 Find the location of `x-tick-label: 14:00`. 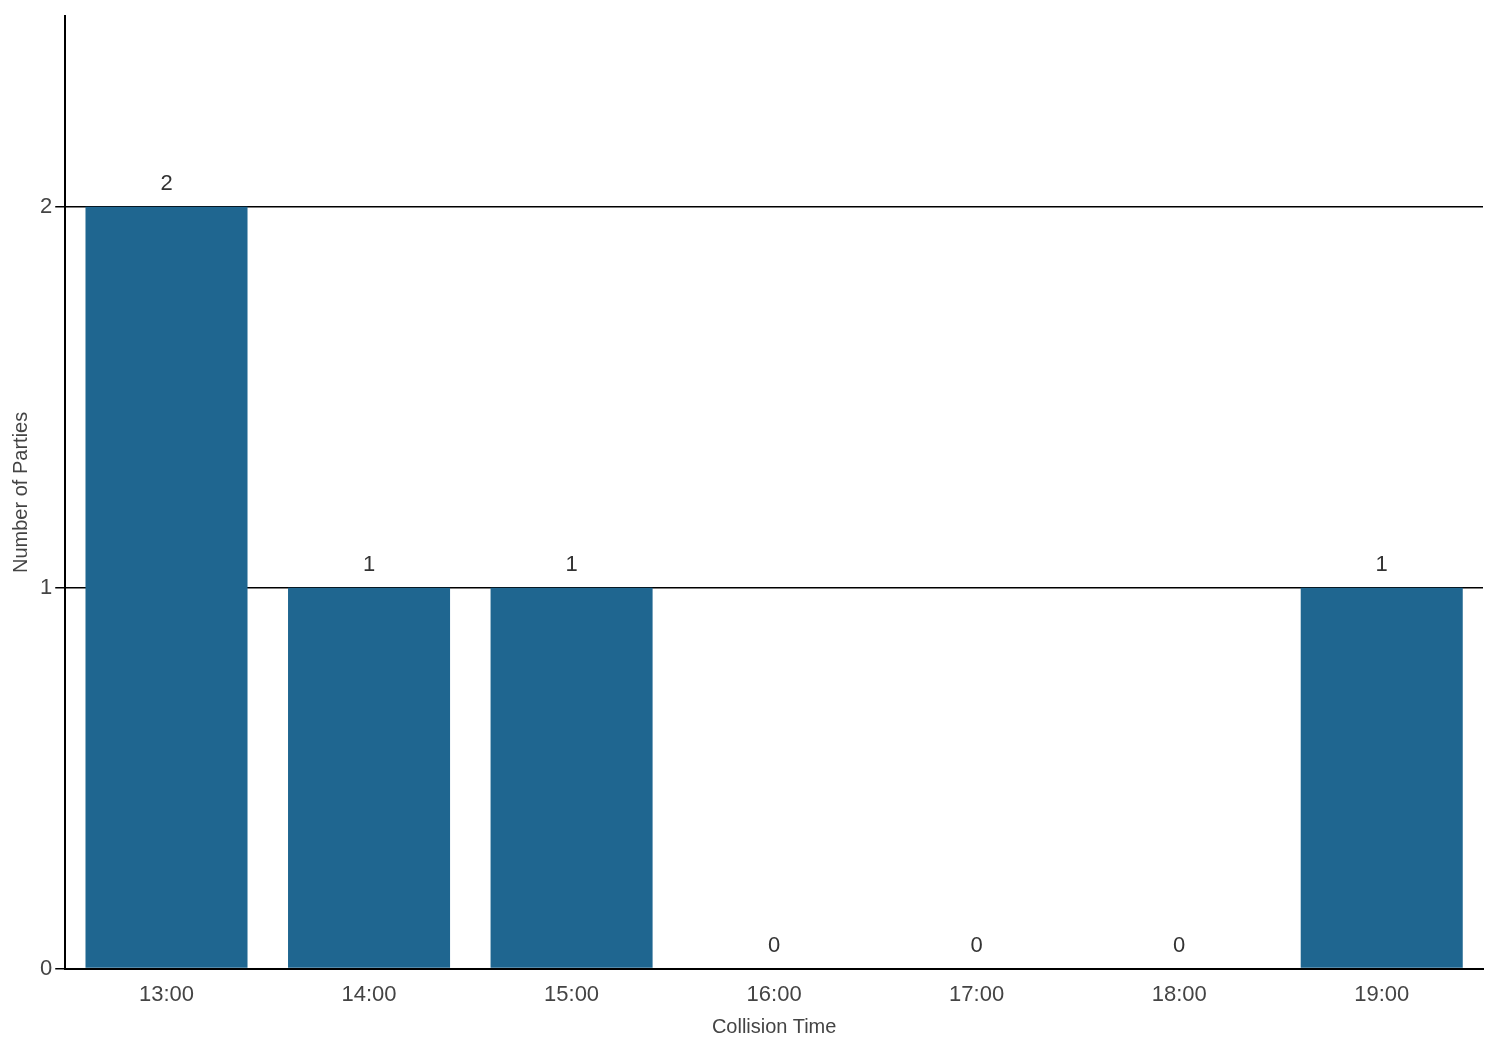

x-tick-label: 14:00 is located at coordinates (369, 993).